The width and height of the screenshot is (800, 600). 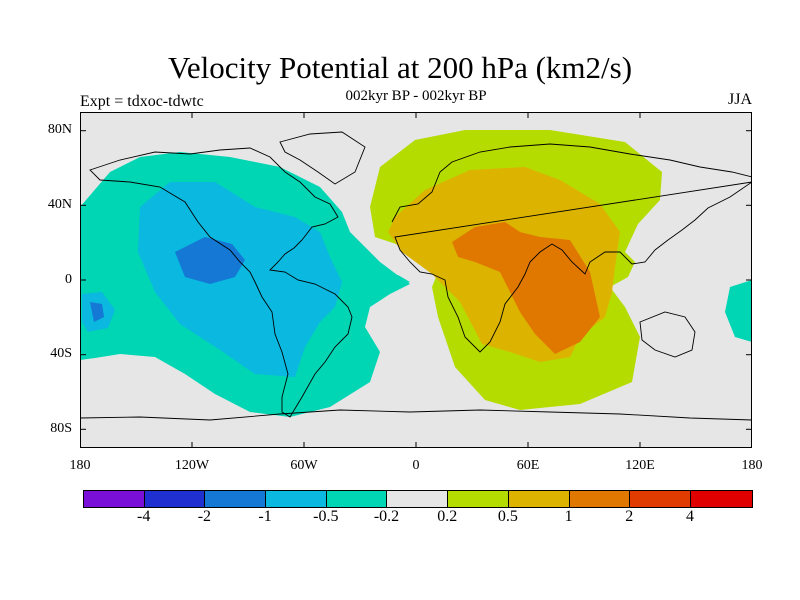 What do you see at coordinates (240, 279) in the screenshot?
I see `contour-neg-0.5` at bounding box center [240, 279].